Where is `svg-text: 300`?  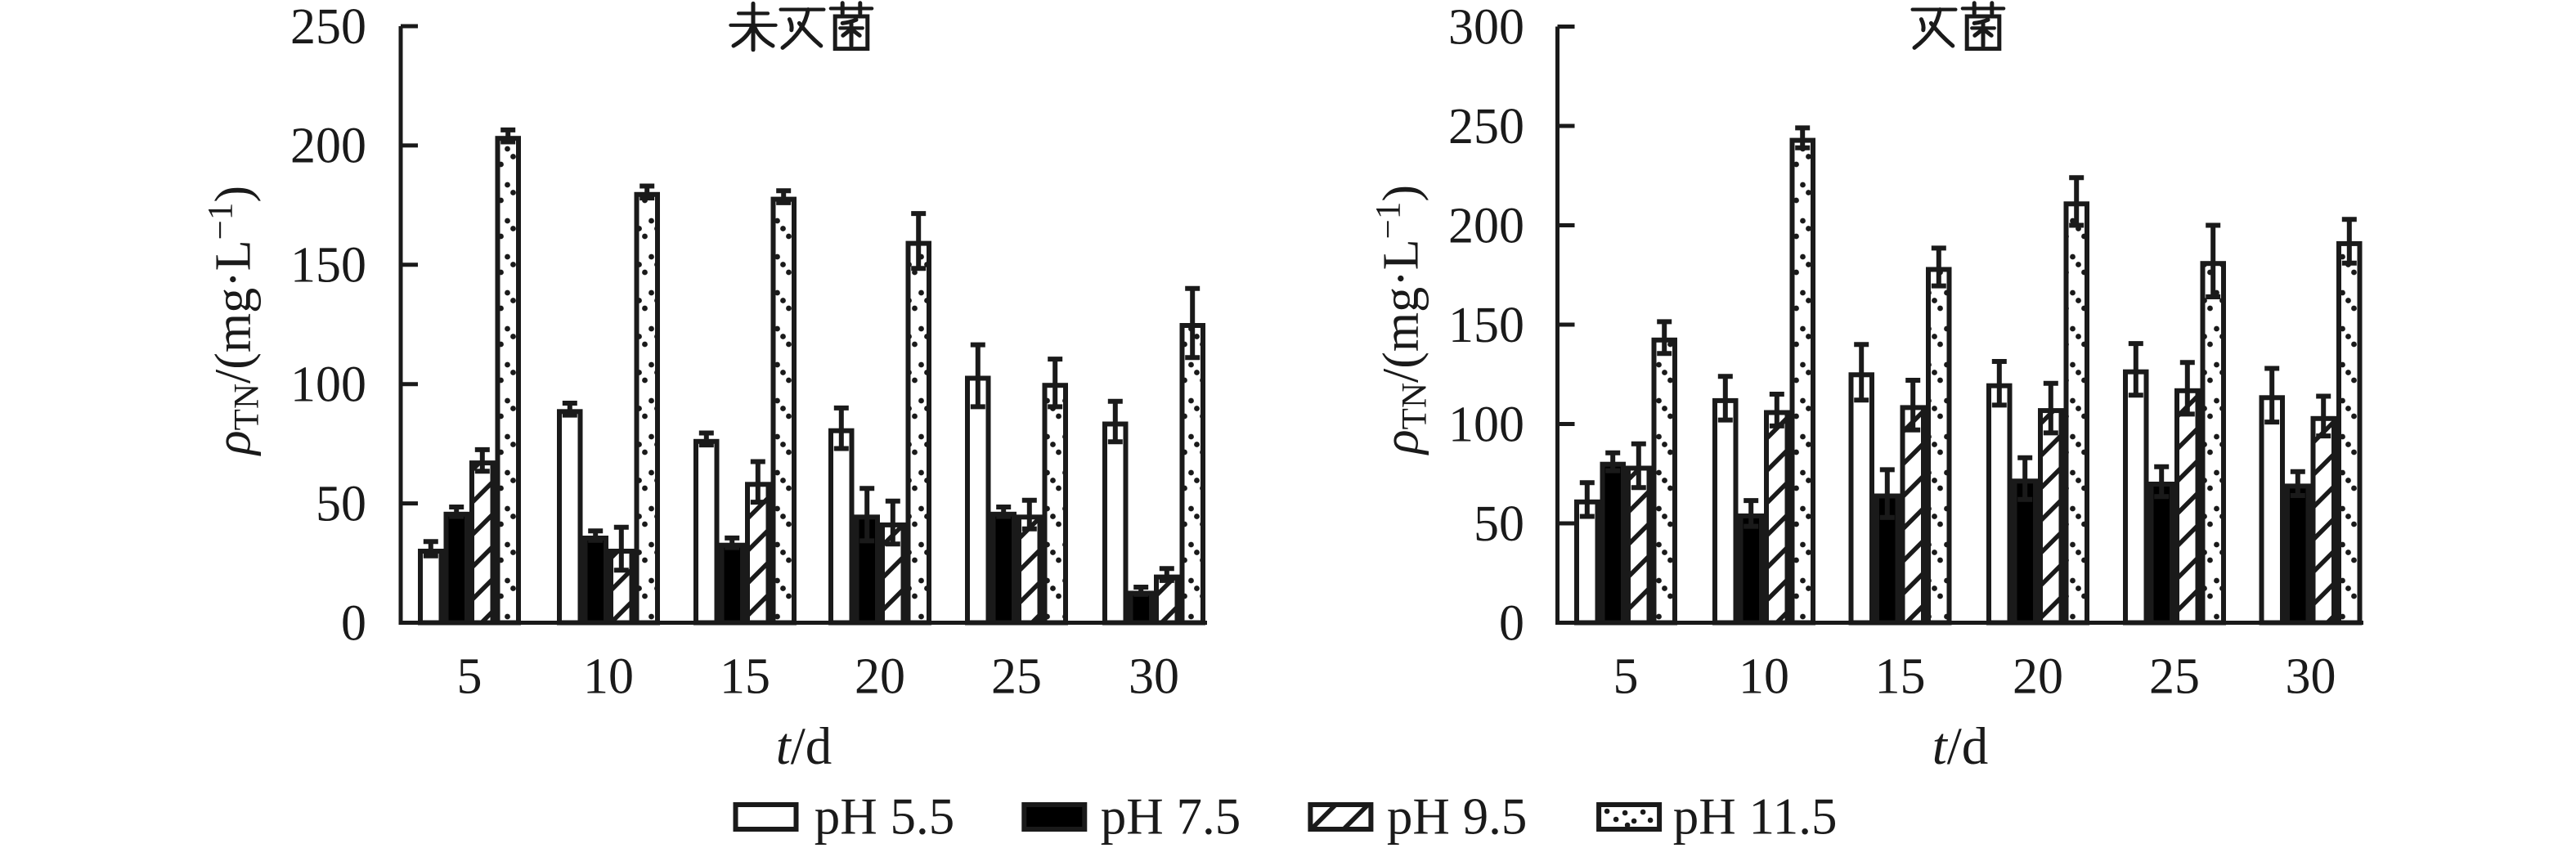
svg-text: 300 is located at coordinates (1486, 28).